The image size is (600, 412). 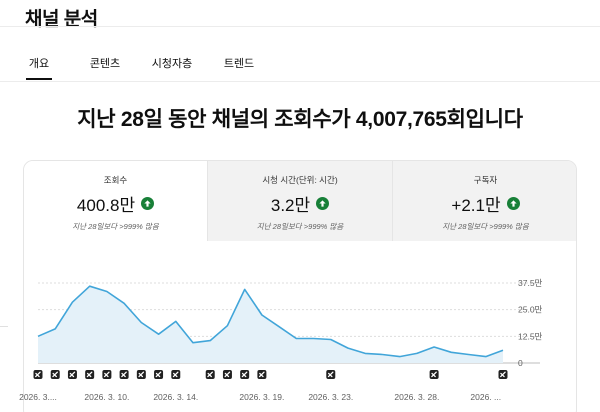 What do you see at coordinates (4, 326) in the screenshot?
I see `side-divider` at bounding box center [4, 326].